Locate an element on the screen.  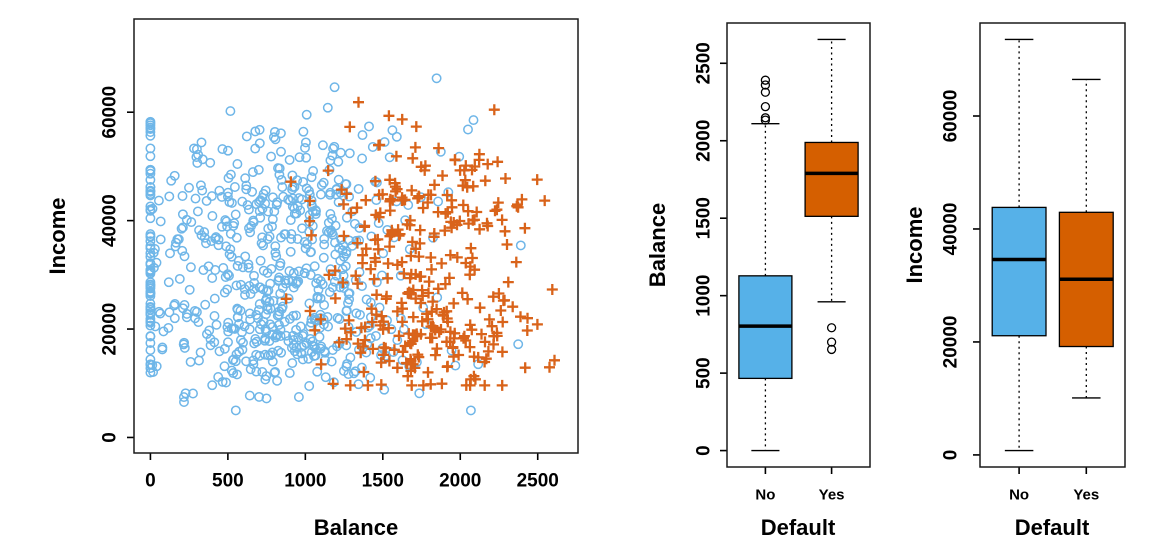
balance-boxplot-xlabel: Default is located at coordinates (798, 527).